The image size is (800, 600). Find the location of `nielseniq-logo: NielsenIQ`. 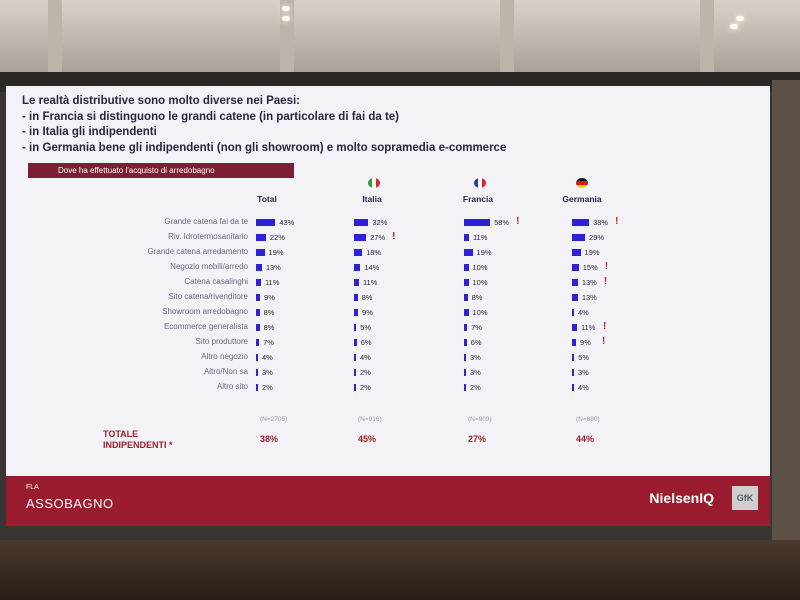

nielseniq-logo: NielsenIQ is located at coordinates (681, 498).